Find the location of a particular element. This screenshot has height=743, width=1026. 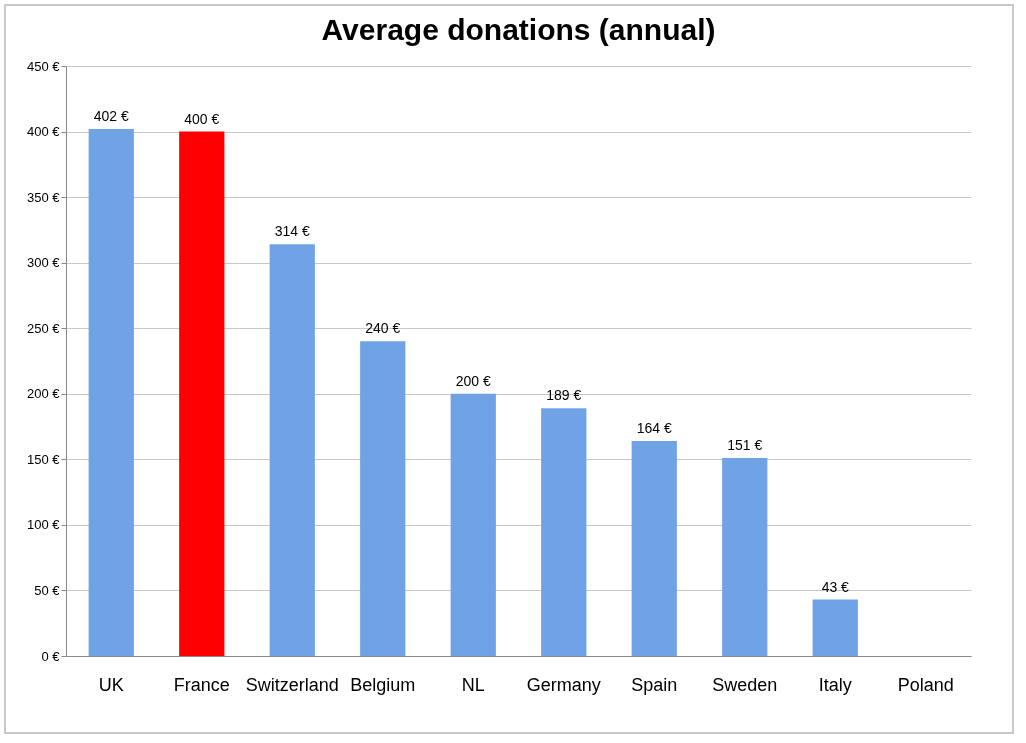

data-label: 189 € is located at coordinates (564, 395).